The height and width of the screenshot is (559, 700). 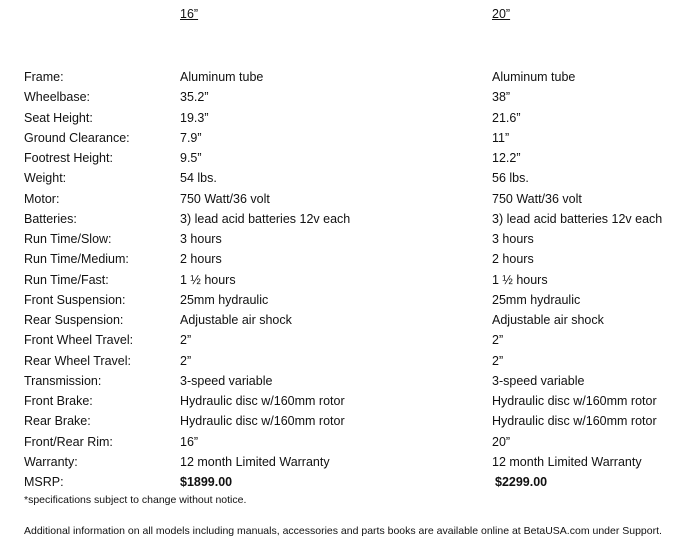 I want to click on value-20: 3) lead acid batteries 12v each, so click(x=577, y=218).